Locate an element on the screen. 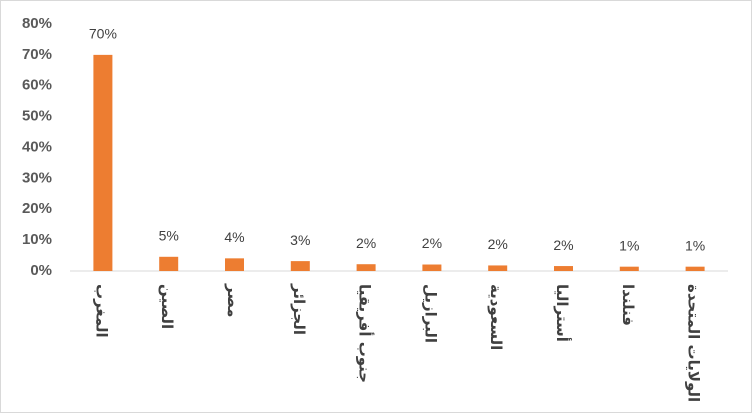  y-tick-label: 40% is located at coordinates (37, 146).